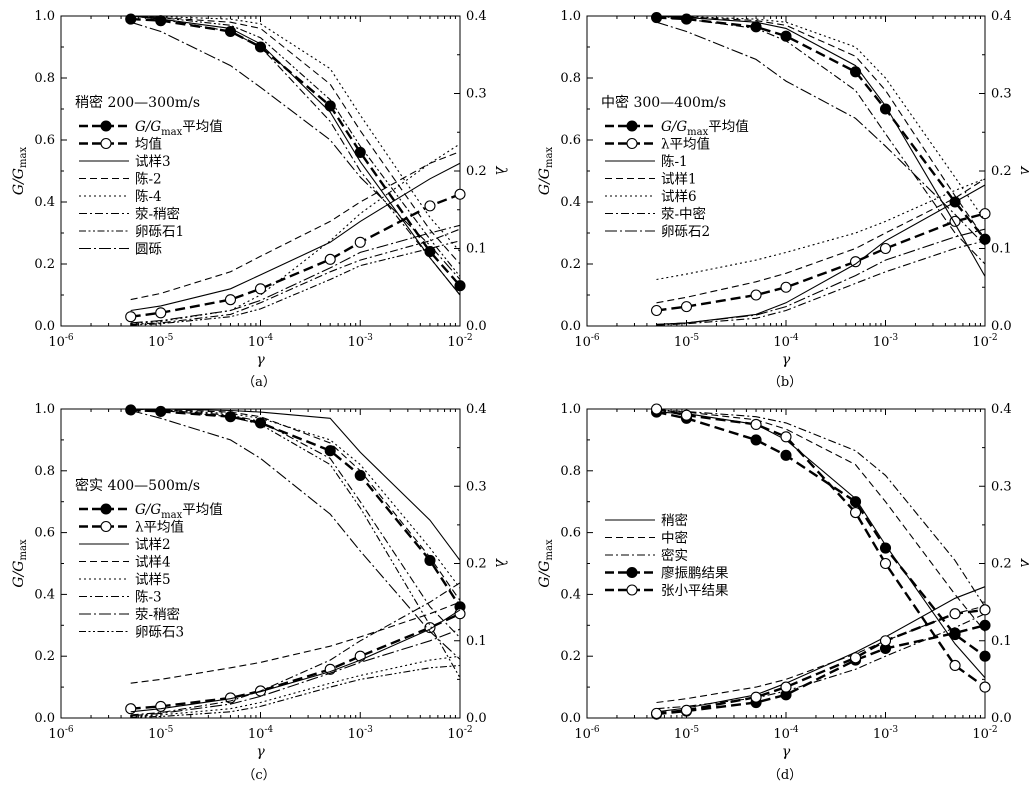  I want to click on legend-label-4: 陈-4, so click(148, 196).